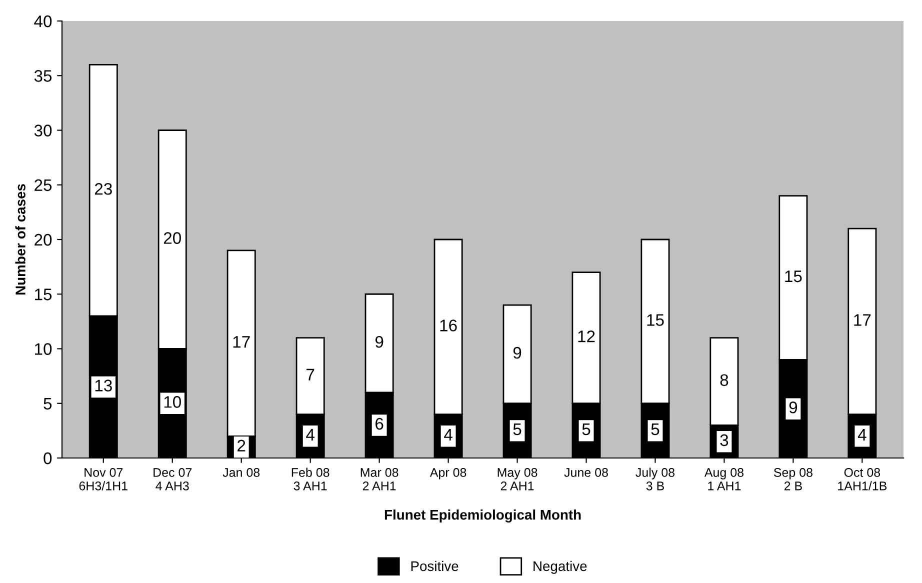 The width and height of the screenshot is (922, 583). Describe the element at coordinates (103, 386) in the screenshot. I see `data-label: 13` at that location.